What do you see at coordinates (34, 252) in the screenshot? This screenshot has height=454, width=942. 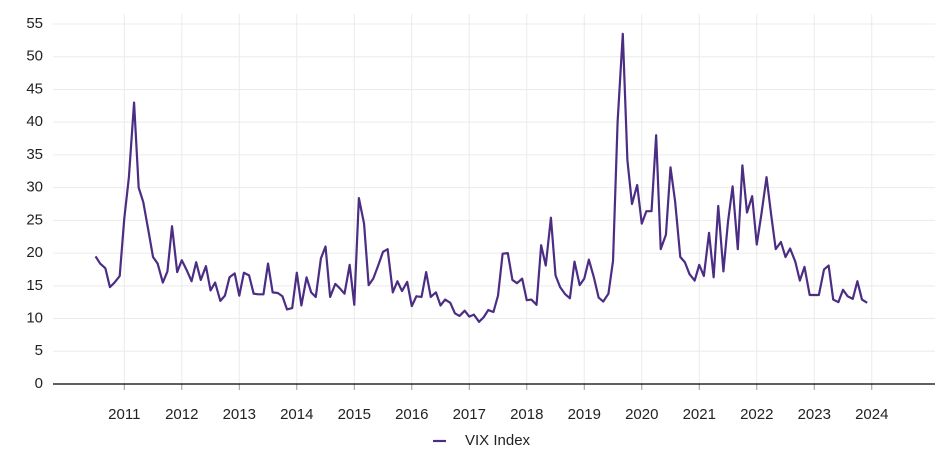 I see `y-tick-label: 20` at bounding box center [34, 252].